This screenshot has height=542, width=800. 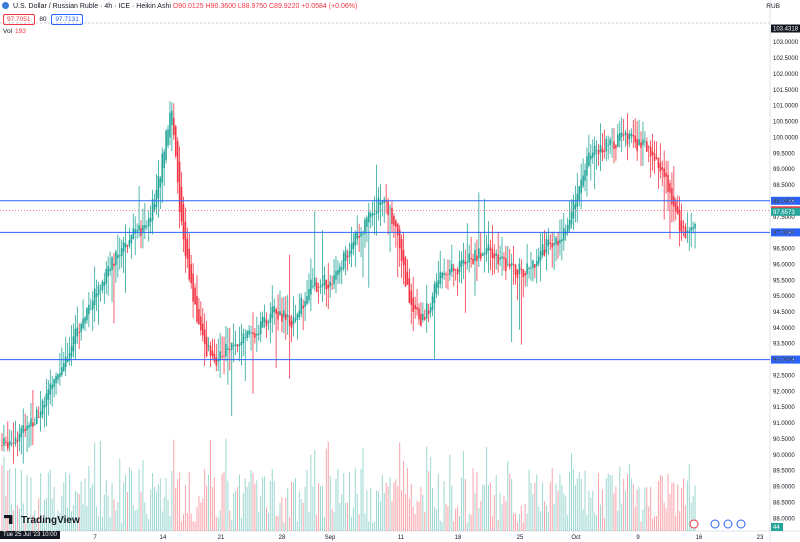 What do you see at coordinates (42, 520) in the screenshot?
I see `tradingview-logo: TradingView` at bounding box center [42, 520].